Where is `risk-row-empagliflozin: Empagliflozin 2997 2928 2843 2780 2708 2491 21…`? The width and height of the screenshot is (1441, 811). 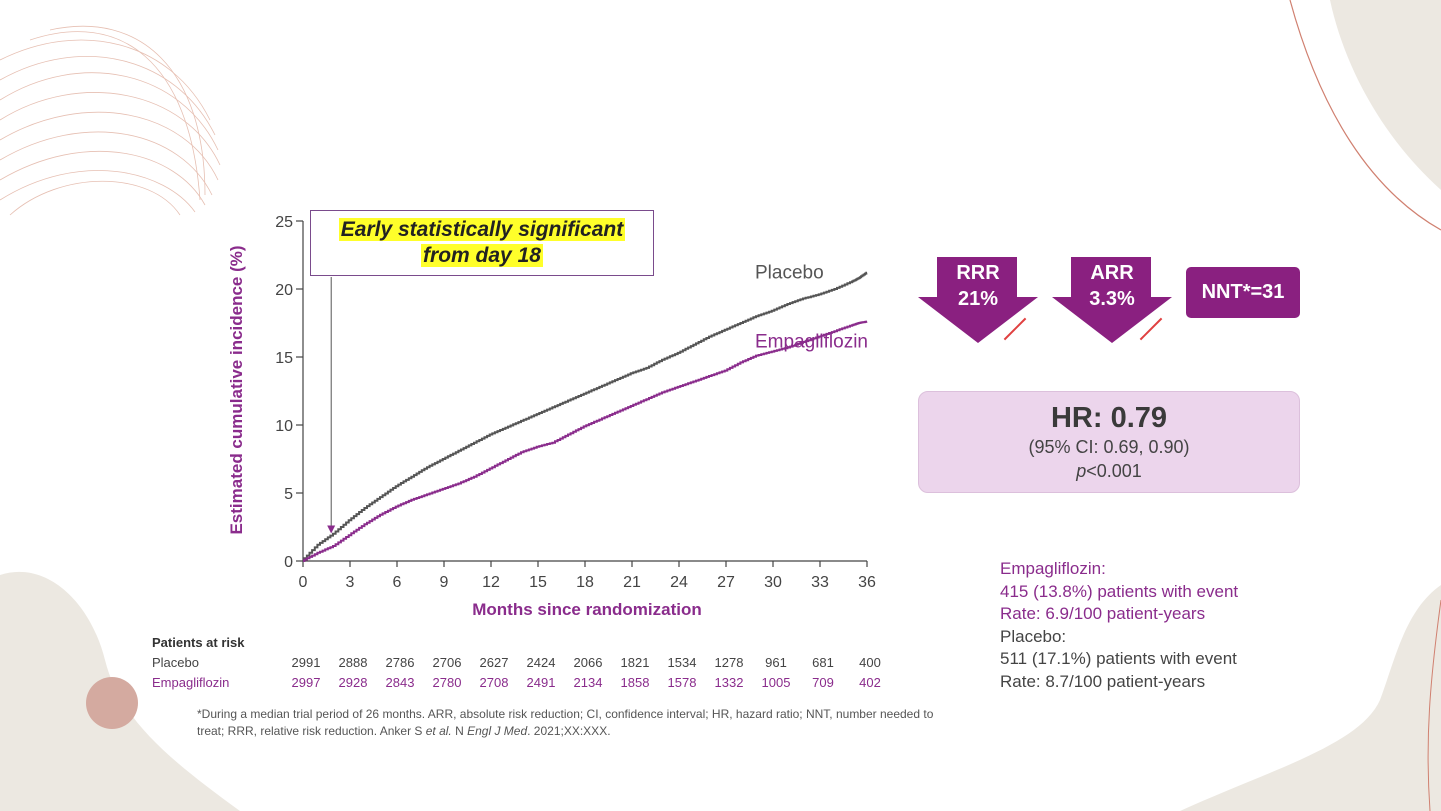
risk-row-empagliflozin: Empagliflozin 2997 2928 2843 2780 2708 2491 21… is located at coordinates (522, 683).